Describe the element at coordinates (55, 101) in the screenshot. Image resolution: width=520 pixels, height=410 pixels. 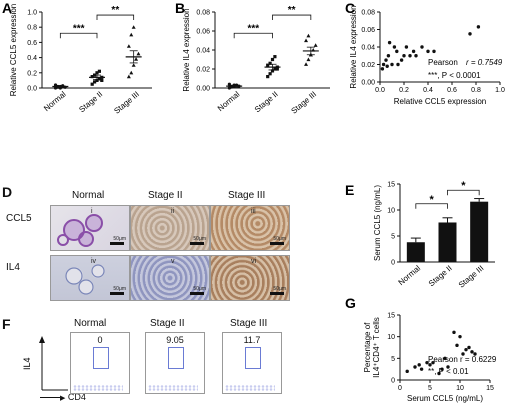
I see `chart-a-xcat-0: Normal` at that location.